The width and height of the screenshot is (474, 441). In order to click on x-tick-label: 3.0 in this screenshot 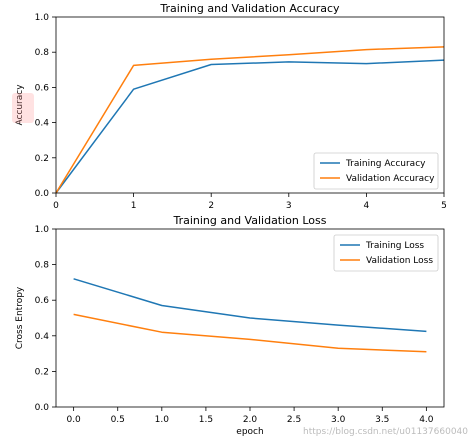, I will do `click(338, 420)`.